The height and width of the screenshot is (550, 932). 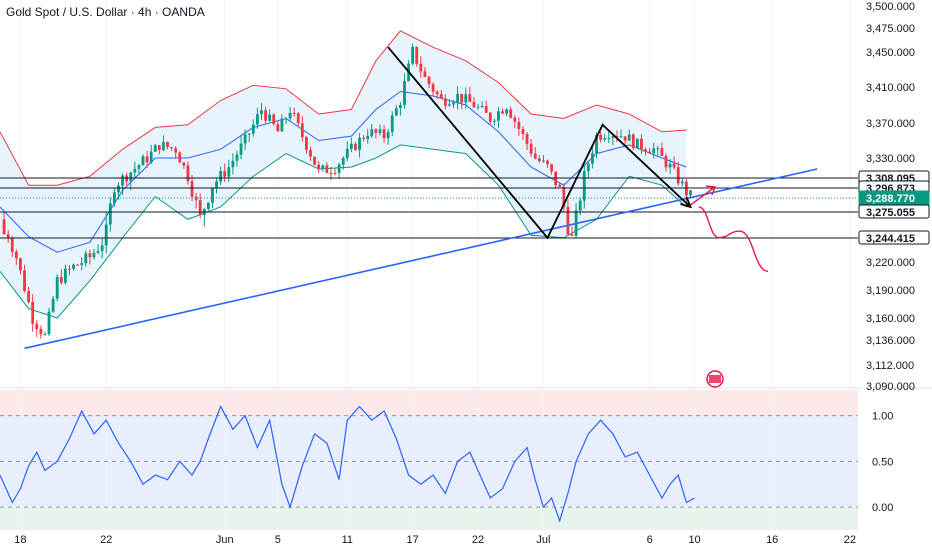 I want to click on projection-down, so click(x=733, y=239).